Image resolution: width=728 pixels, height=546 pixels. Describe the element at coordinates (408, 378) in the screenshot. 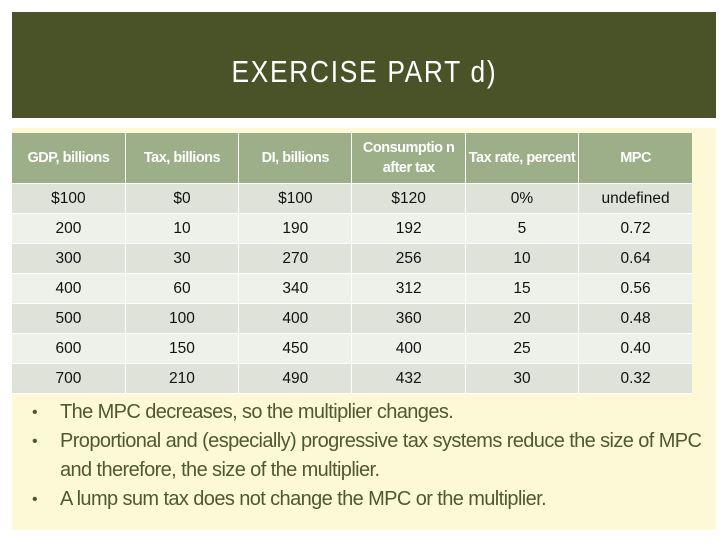

I see `table-cell: 432` at that location.